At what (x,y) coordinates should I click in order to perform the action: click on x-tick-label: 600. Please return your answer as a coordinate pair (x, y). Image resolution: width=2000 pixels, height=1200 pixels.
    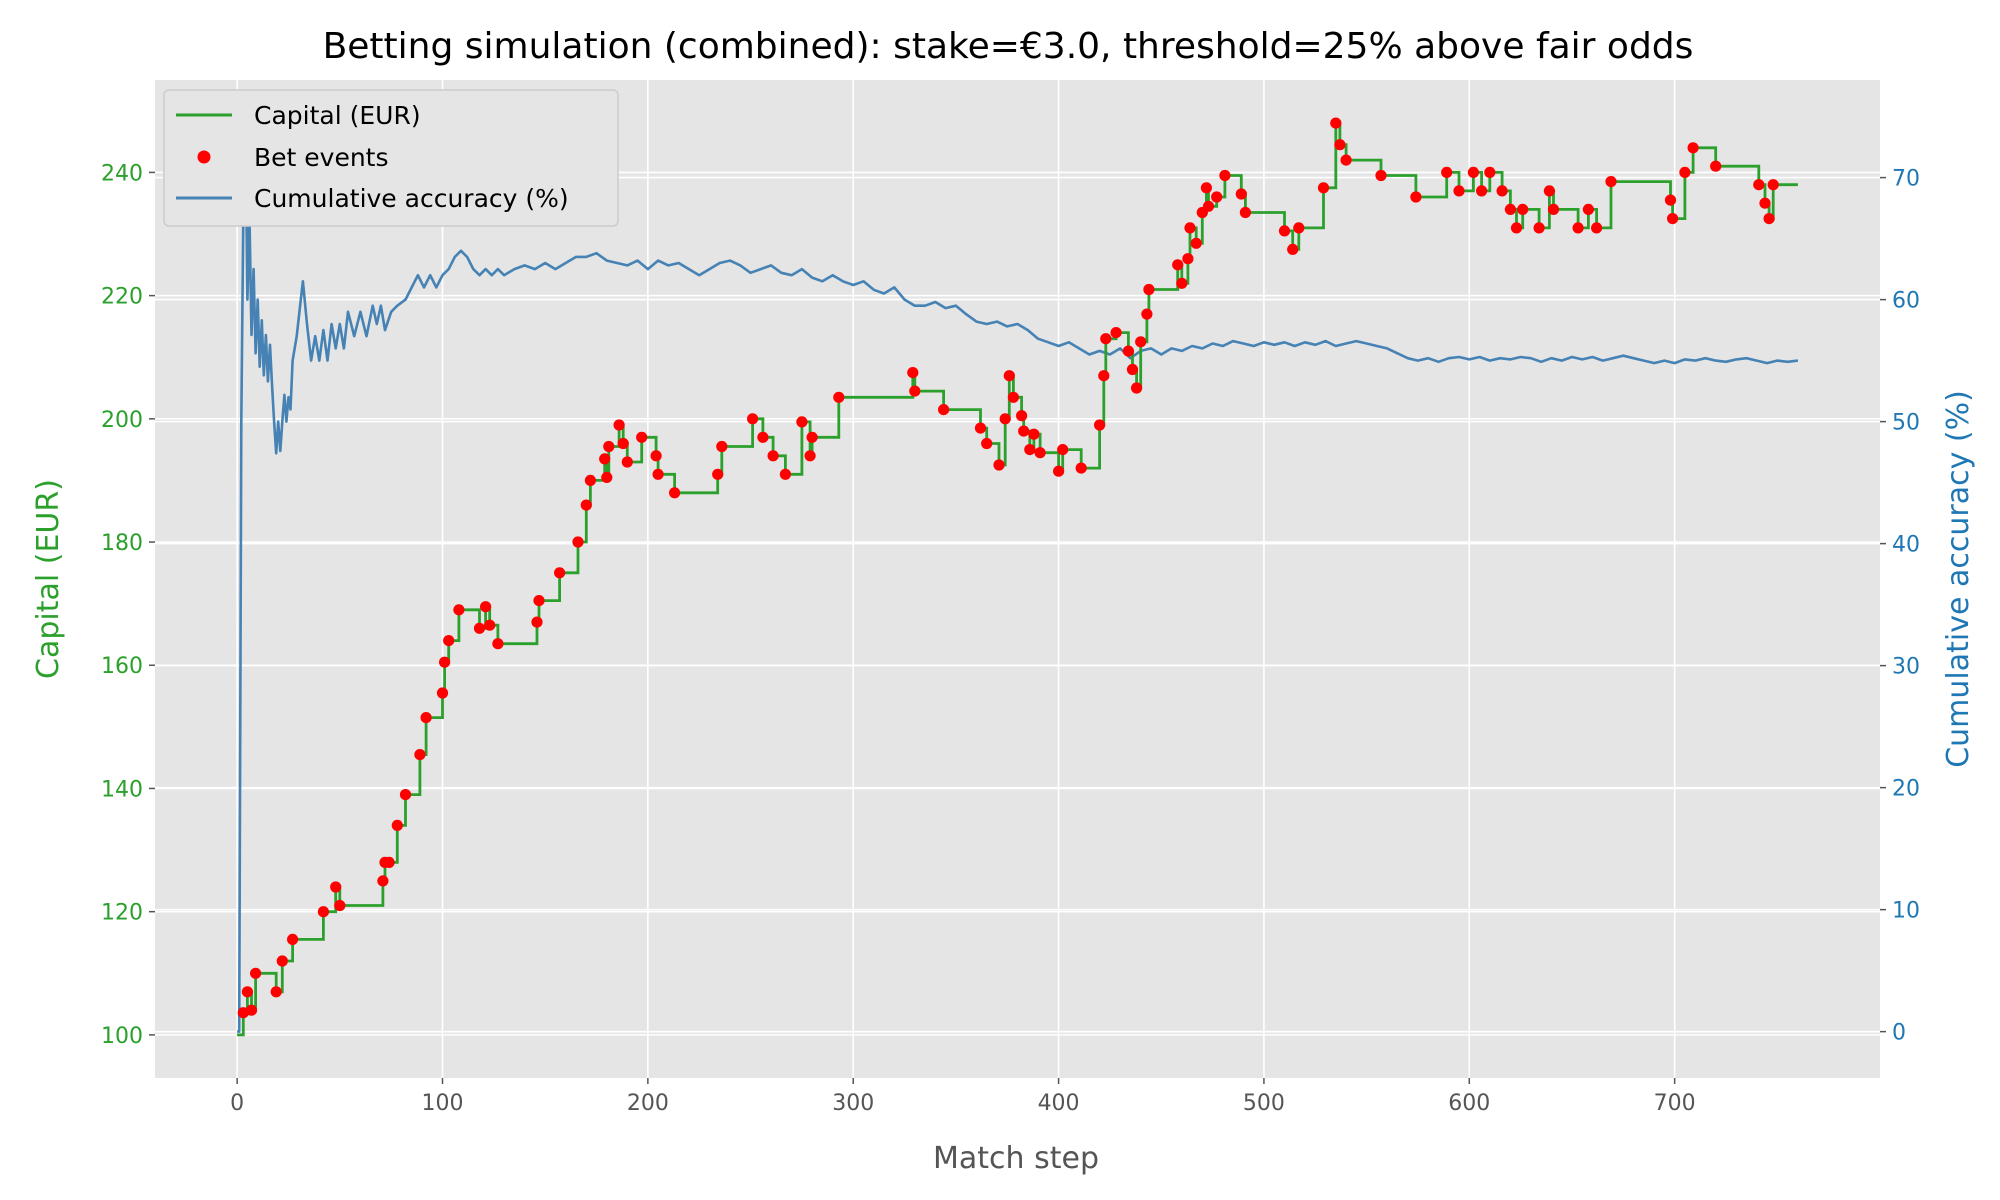
    Looking at the image, I should click on (1469, 1103).